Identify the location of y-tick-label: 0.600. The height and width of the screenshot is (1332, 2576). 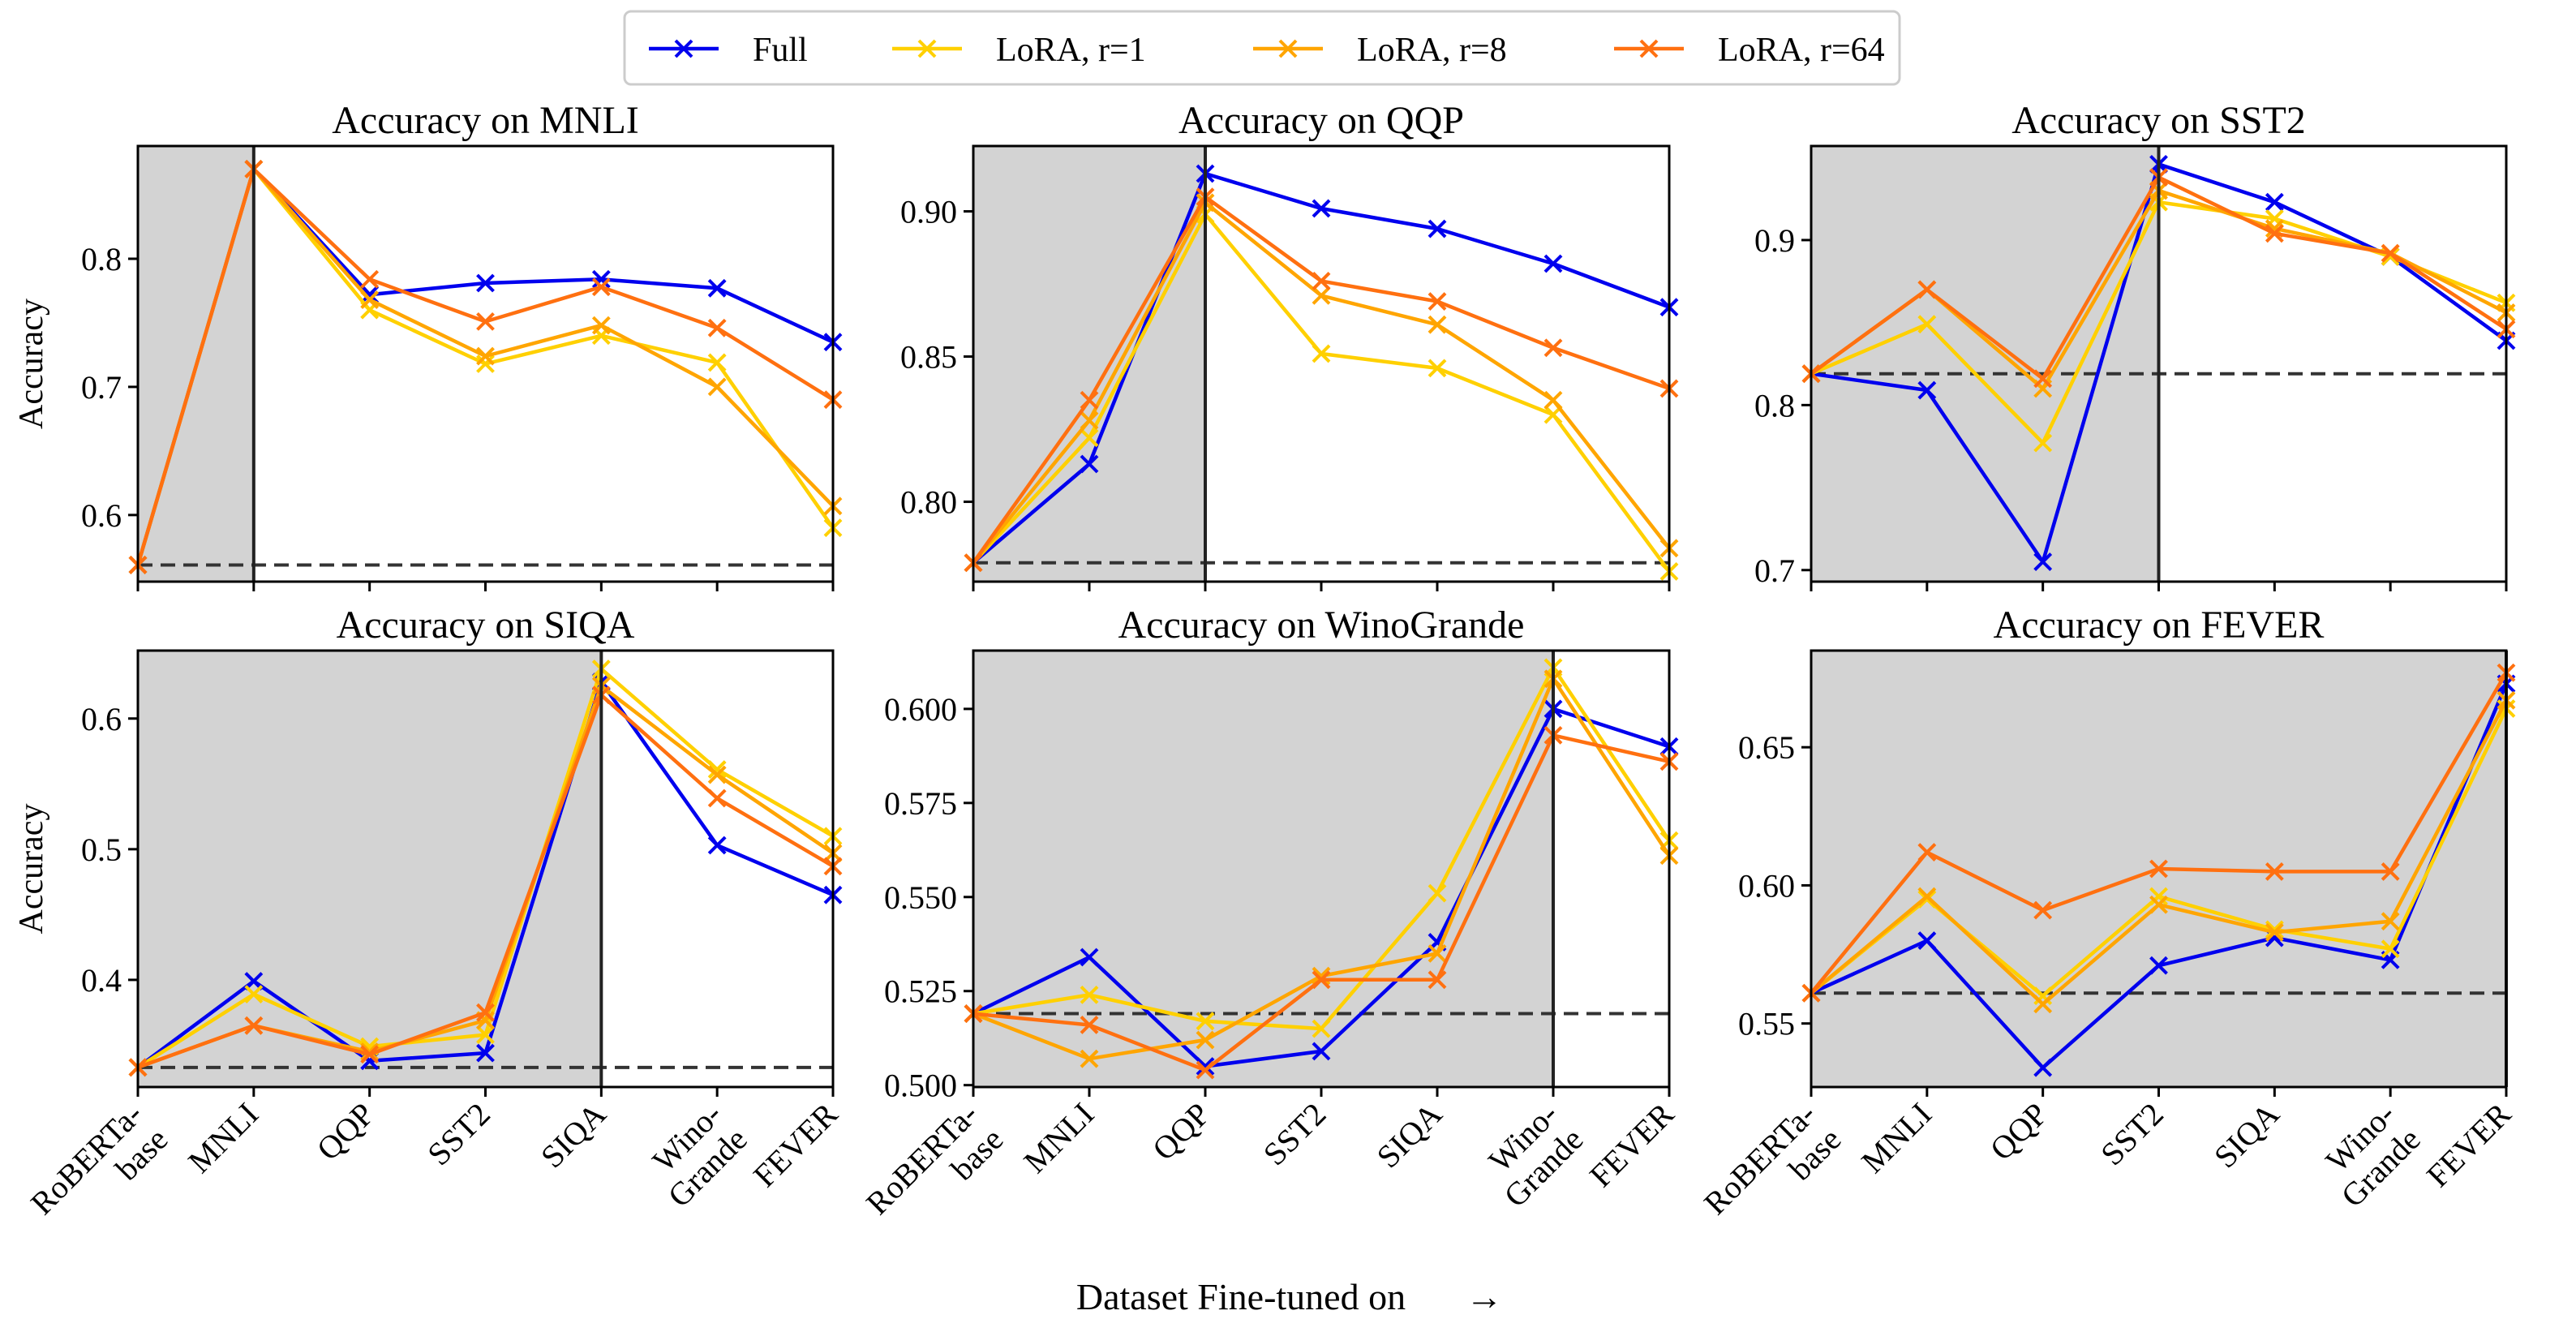
(920, 709).